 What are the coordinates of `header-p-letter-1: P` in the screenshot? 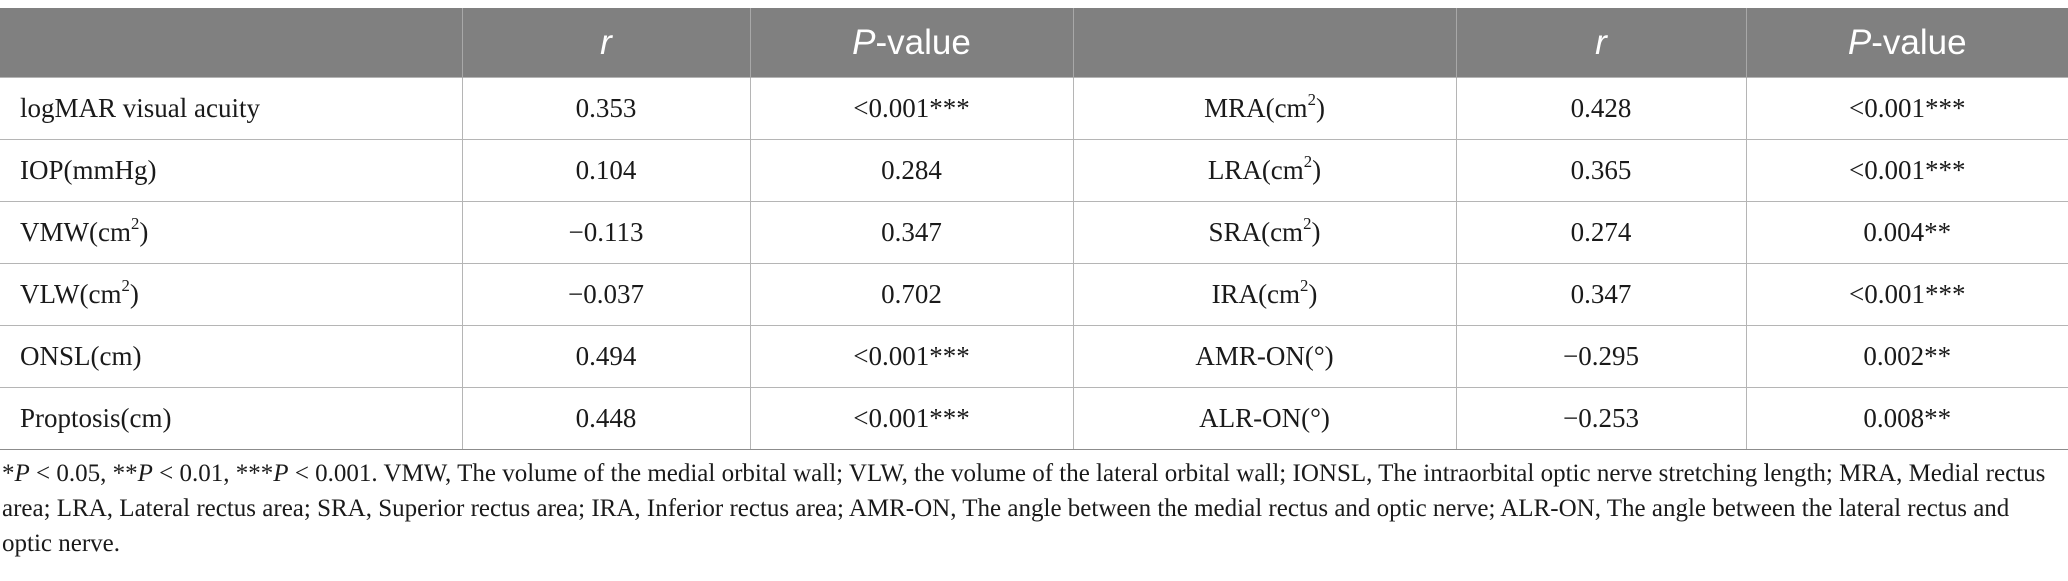 It's located at (864, 42).